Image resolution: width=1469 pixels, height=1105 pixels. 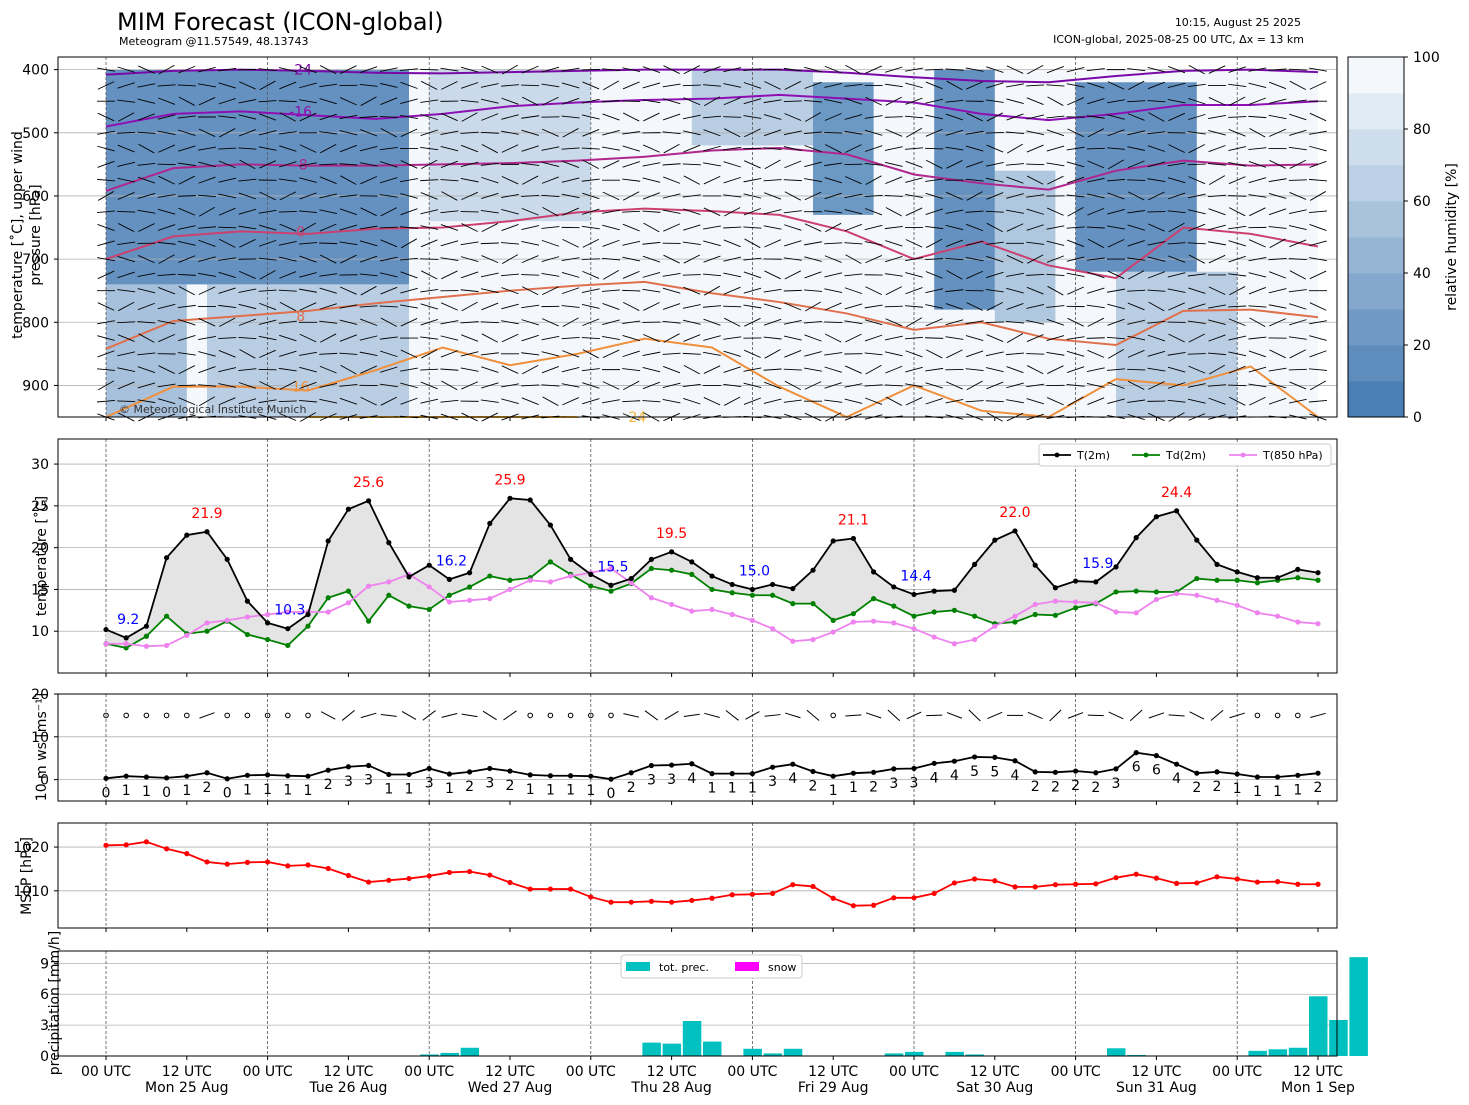 What do you see at coordinates (1238, 22) in the screenshot?
I see `run-timestamp: 10:15, August 25 2025` at bounding box center [1238, 22].